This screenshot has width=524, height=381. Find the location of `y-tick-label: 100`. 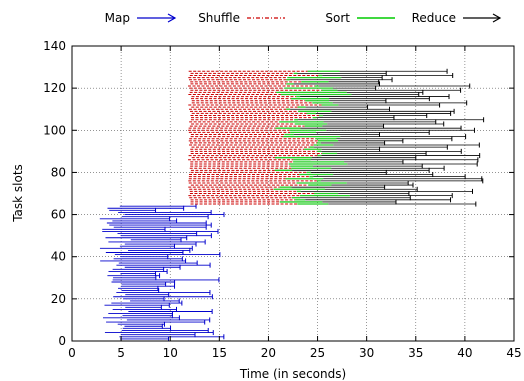

y-tick-label: 100 is located at coordinates (54, 130).